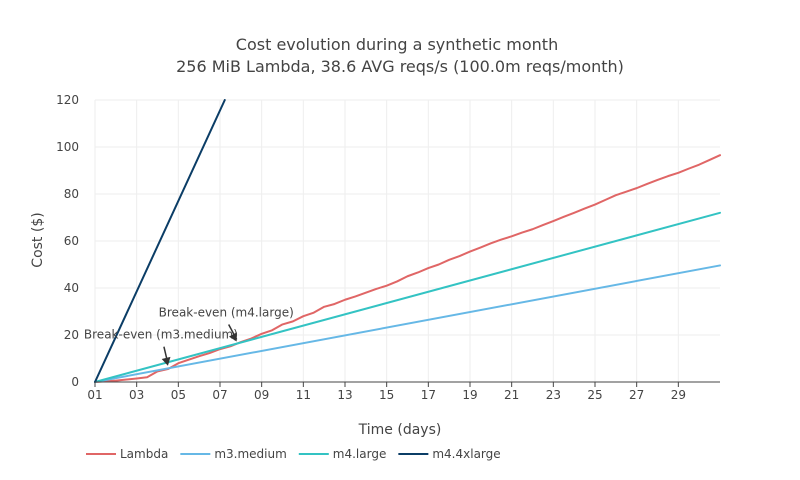  Describe the element at coordinates (594, 395) in the screenshot. I see `x-tick-label: 25` at that location.